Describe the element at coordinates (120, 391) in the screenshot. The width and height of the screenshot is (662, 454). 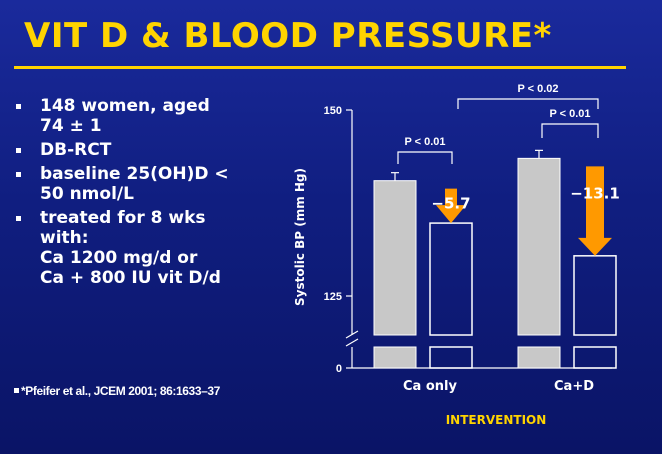
I see `citation-text: *Pfeifer et al., JCEM 2001; 86:1633–37` at that location.